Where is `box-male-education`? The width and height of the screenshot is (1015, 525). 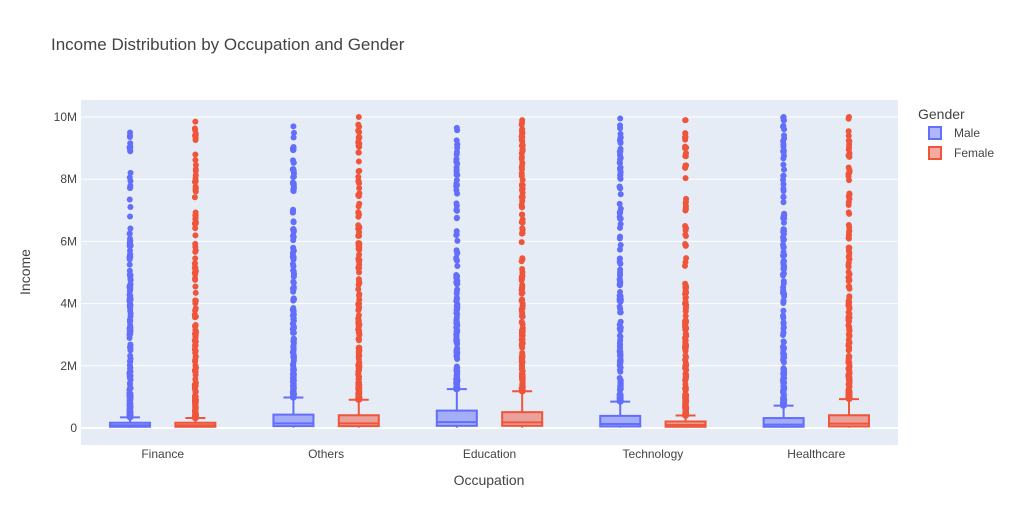 box-male-education is located at coordinates (456, 276).